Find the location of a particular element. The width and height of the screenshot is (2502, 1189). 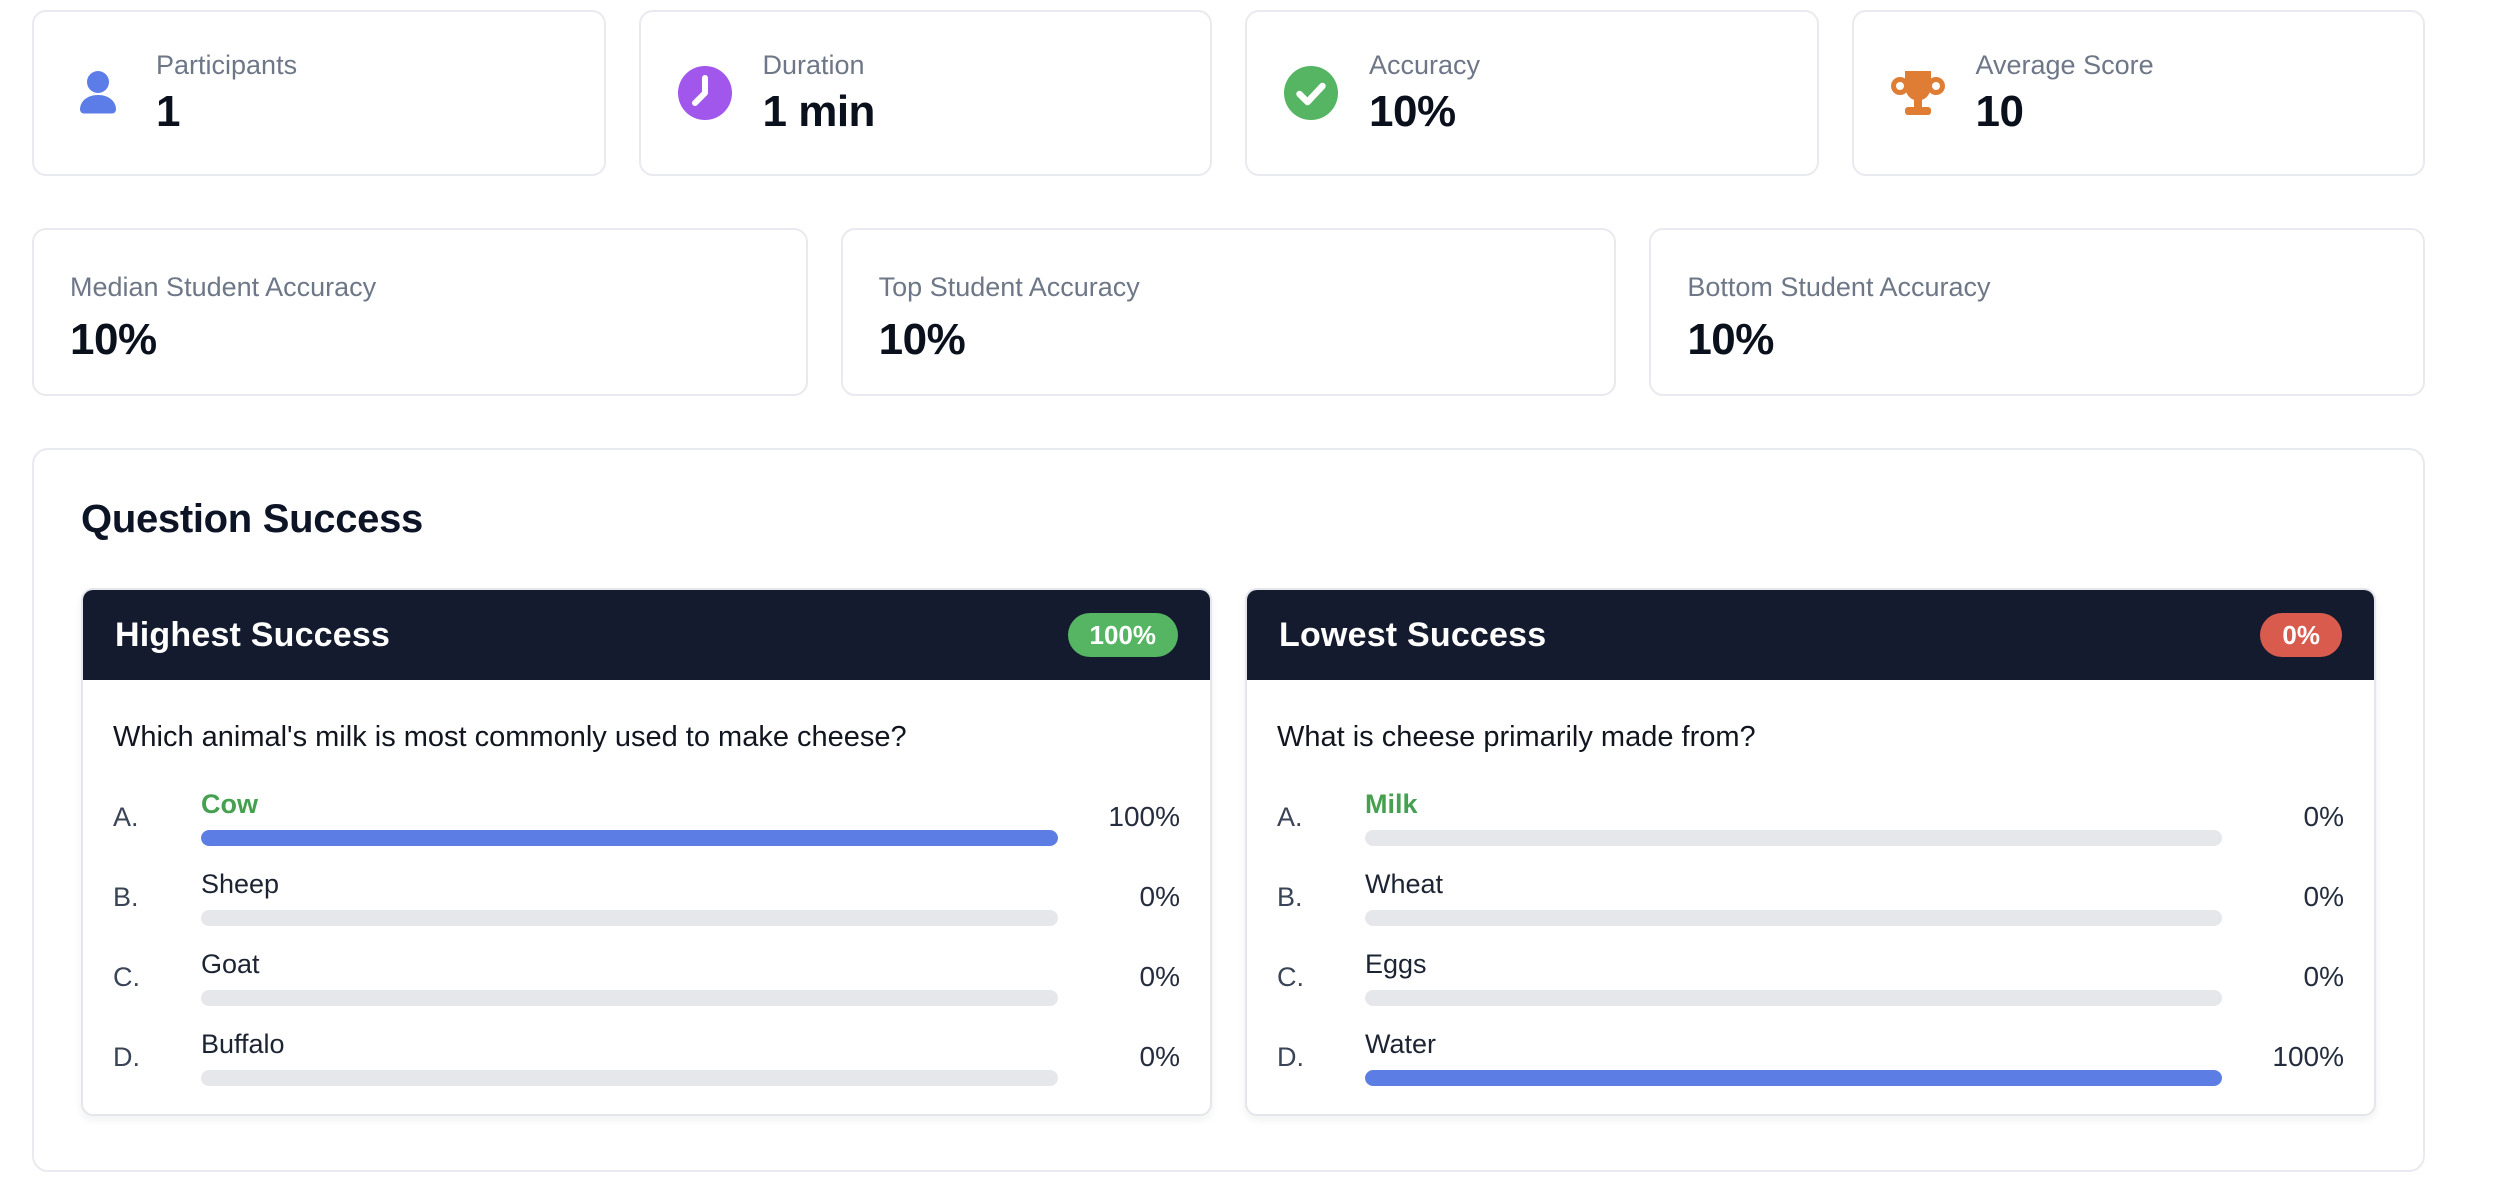

stat-card-average-score: Average Score 10 is located at coordinates (2138, 93).